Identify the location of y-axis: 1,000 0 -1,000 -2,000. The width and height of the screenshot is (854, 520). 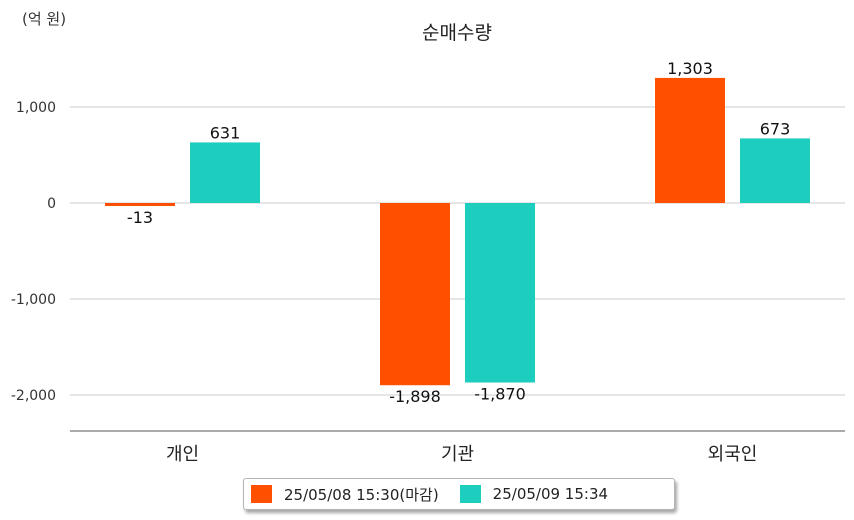
(33, 252).